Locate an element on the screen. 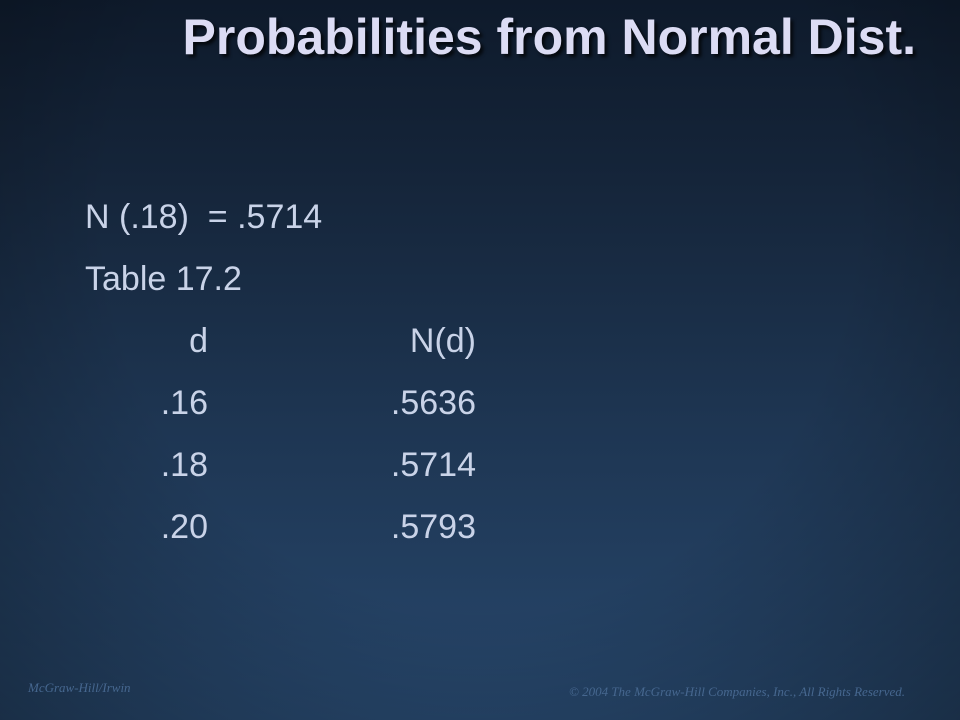  slide-title: Probabilities from Normal Dist. is located at coordinates (549, 37).